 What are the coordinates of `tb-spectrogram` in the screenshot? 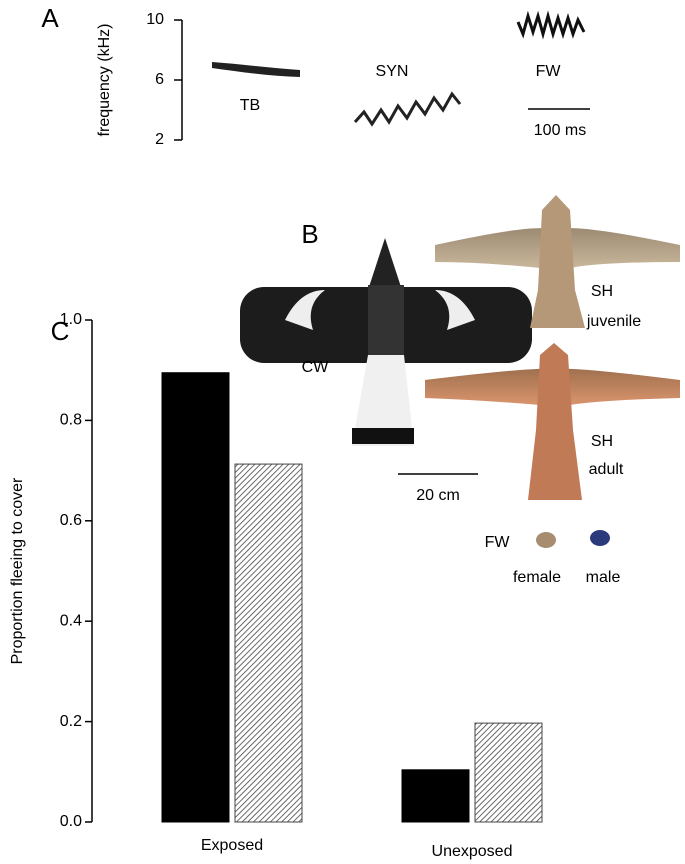 It's located at (256, 69).